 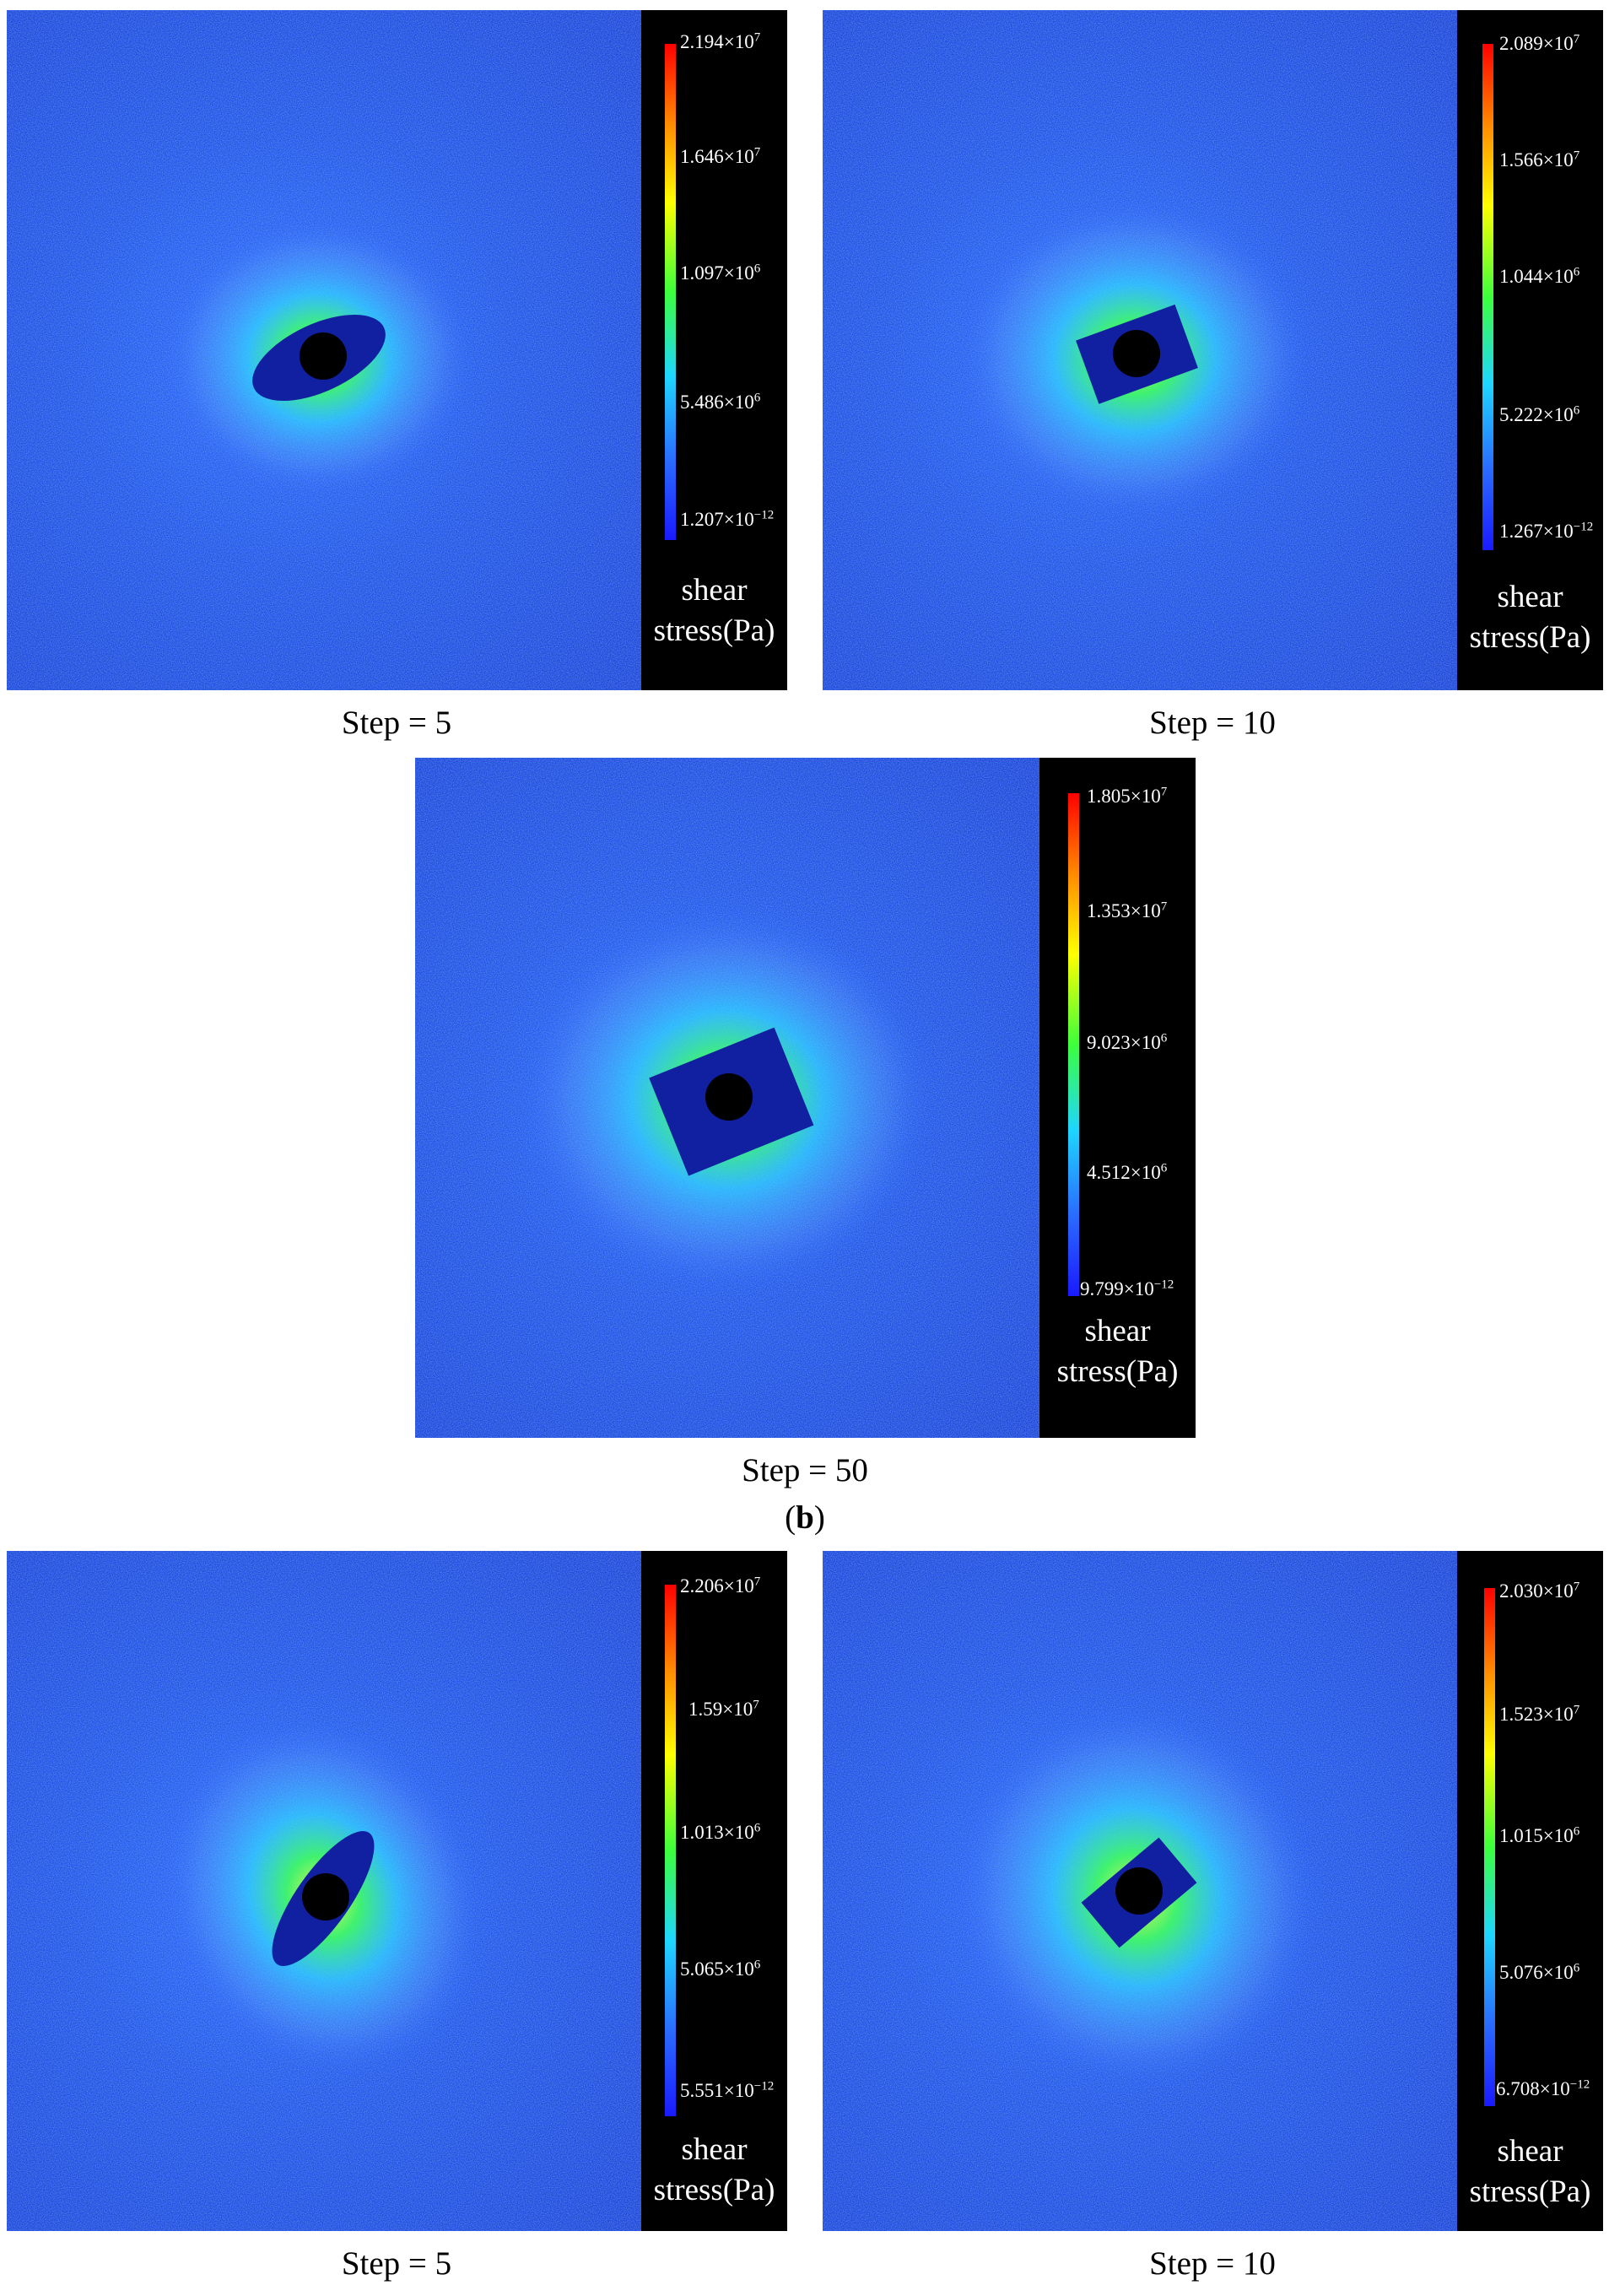 What do you see at coordinates (1540, 1714) in the screenshot?
I see `tick-label: 1.523×10⁷` at bounding box center [1540, 1714].